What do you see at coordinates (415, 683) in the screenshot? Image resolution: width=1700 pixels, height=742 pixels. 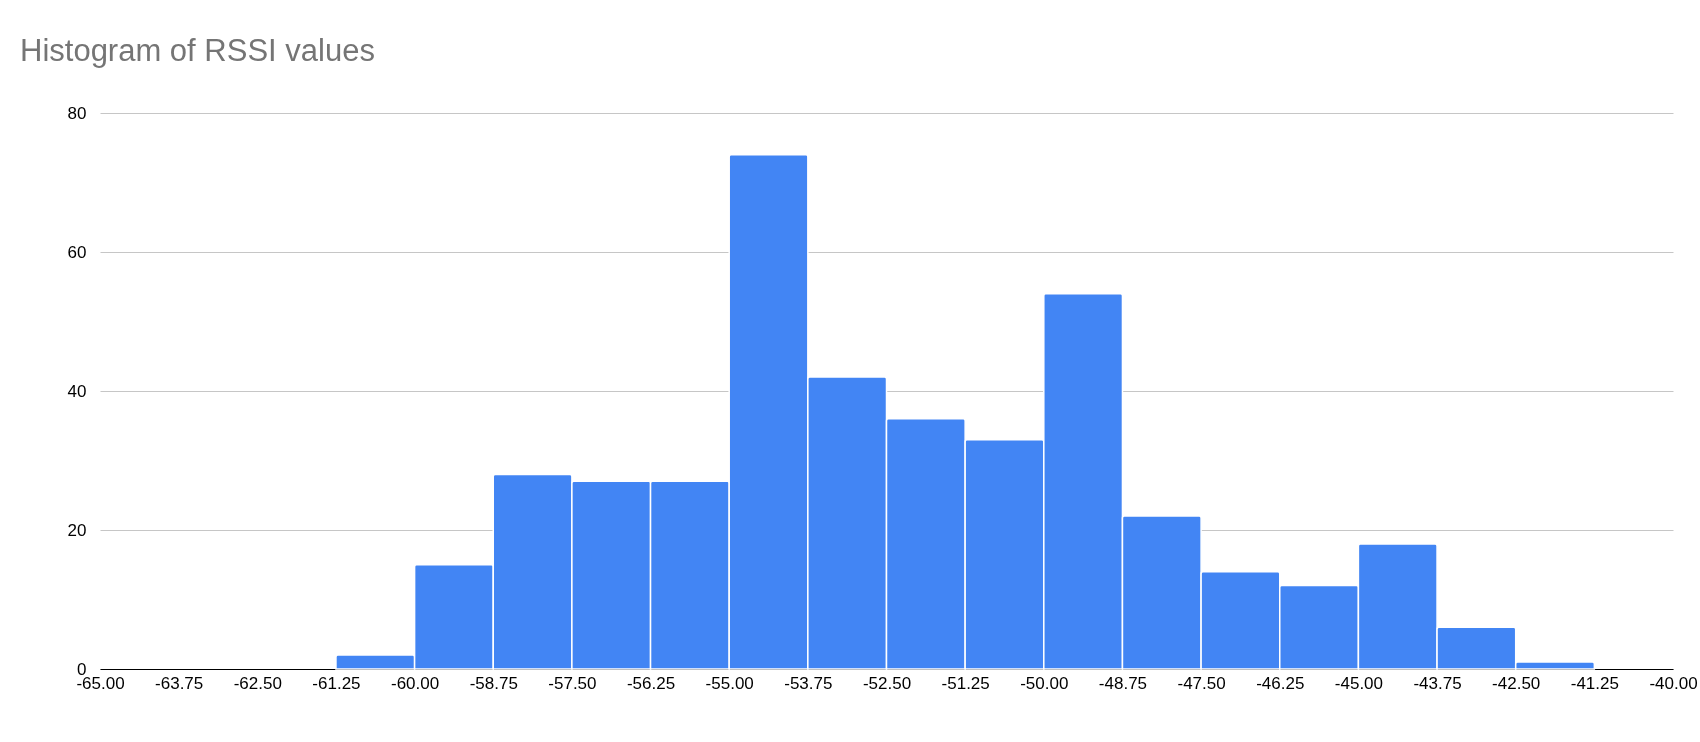 I see `x-tick-label: -60.00` at bounding box center [415, 683].